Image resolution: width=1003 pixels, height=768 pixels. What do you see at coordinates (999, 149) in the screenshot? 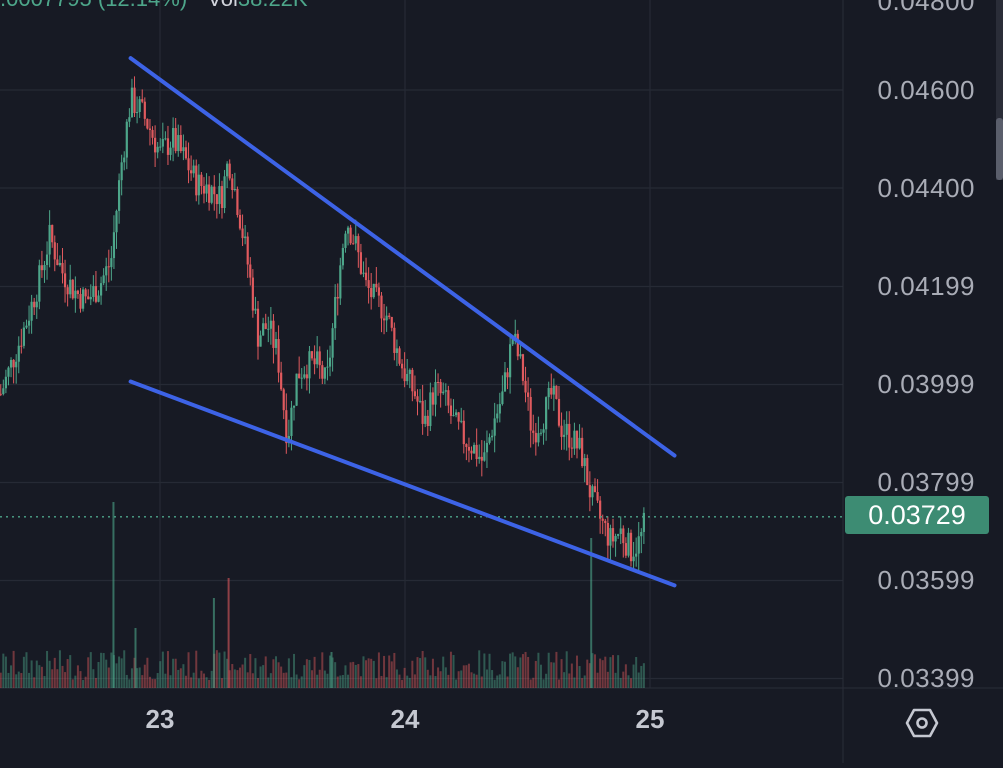
I see `price-scale-scroll-thumb` at bounding box center [999, 149].